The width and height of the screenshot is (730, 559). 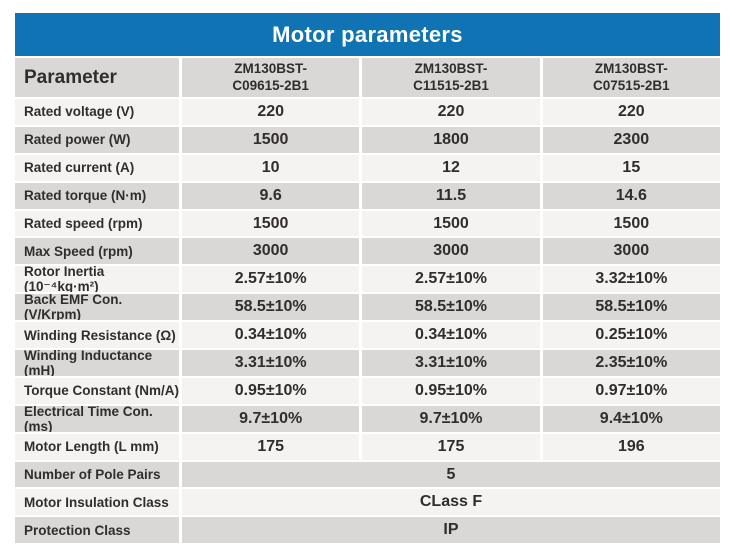 What do you see at coordinates (451, 530) in the screenshot?
I see `param-value-spanning: IP` at bounding box center [451, 530].